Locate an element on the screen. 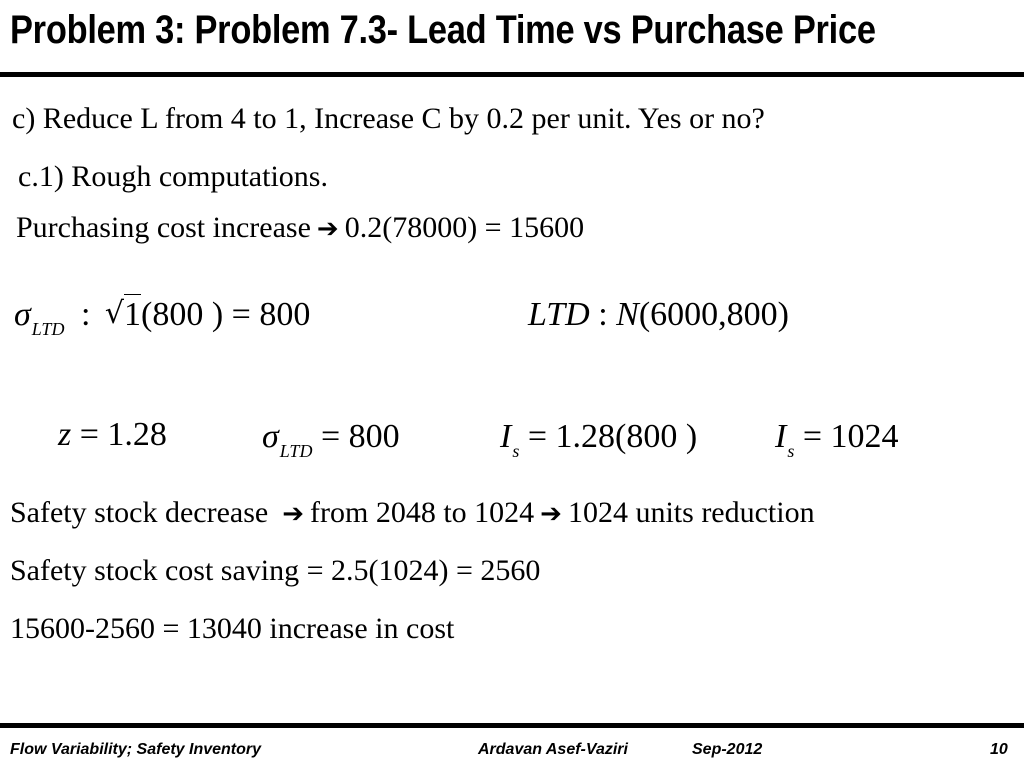  is-result: Is = 1024 is located at coordinates (837, 439).